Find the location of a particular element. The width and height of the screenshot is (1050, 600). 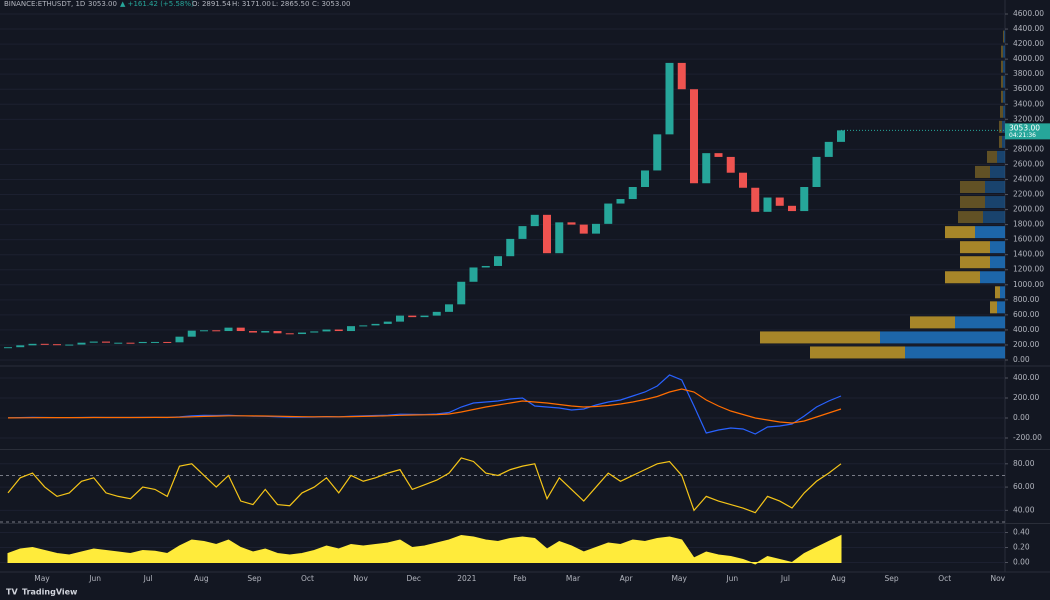

x-tick-label: Feb is located at coordinates (520, 578).